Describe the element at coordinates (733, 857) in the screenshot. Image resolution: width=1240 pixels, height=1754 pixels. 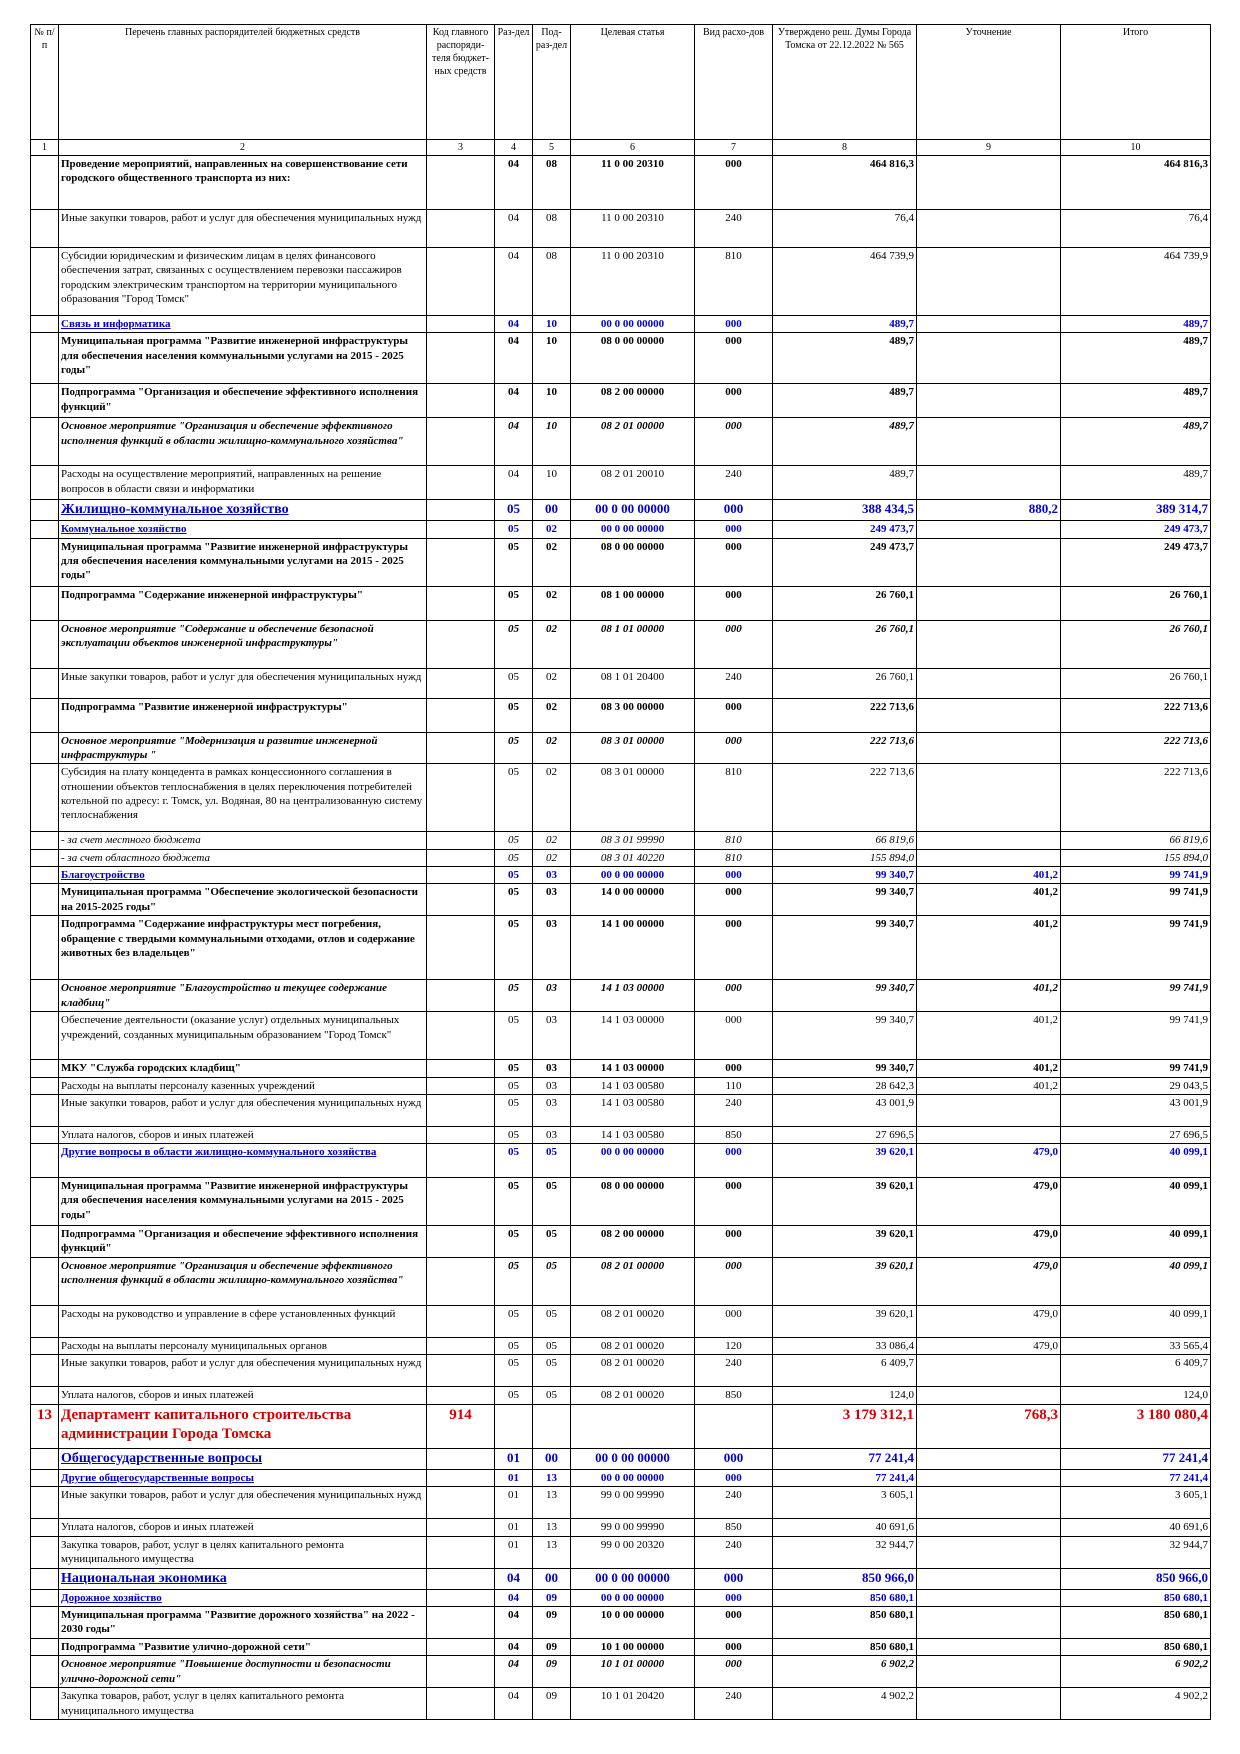
I see `row-vid: 810` at that location.